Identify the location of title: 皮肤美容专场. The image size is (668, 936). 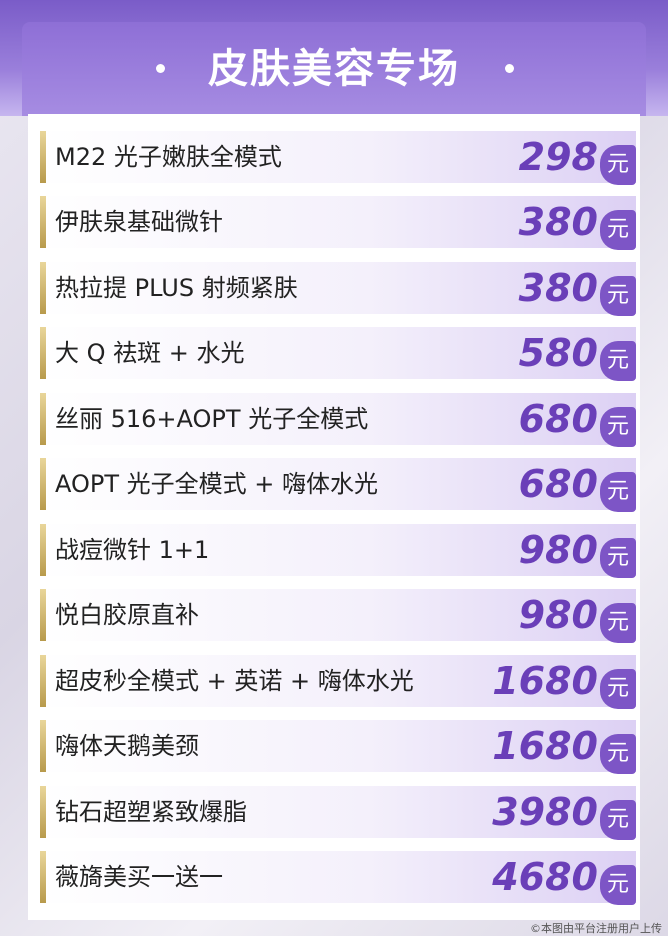
(334, 69).